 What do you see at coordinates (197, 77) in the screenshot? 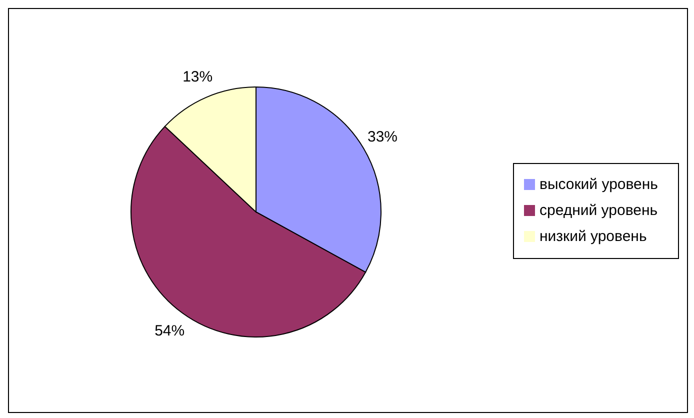
I see `data-label: 13%` at bounding box center [197, 77].